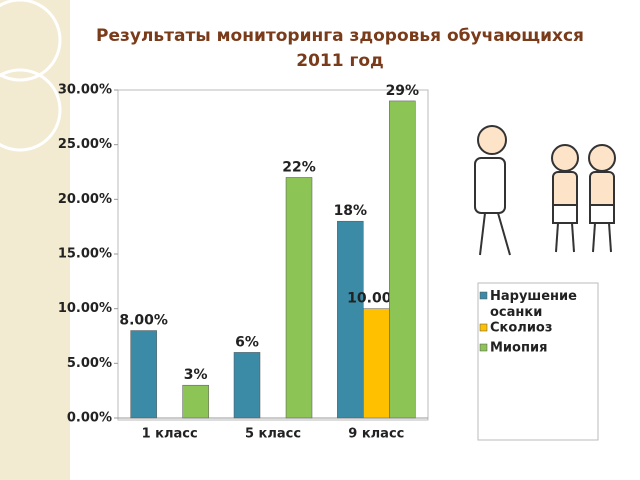 The image size is (640, 480). I want to click on data-label: 18%, so click(351, 211).